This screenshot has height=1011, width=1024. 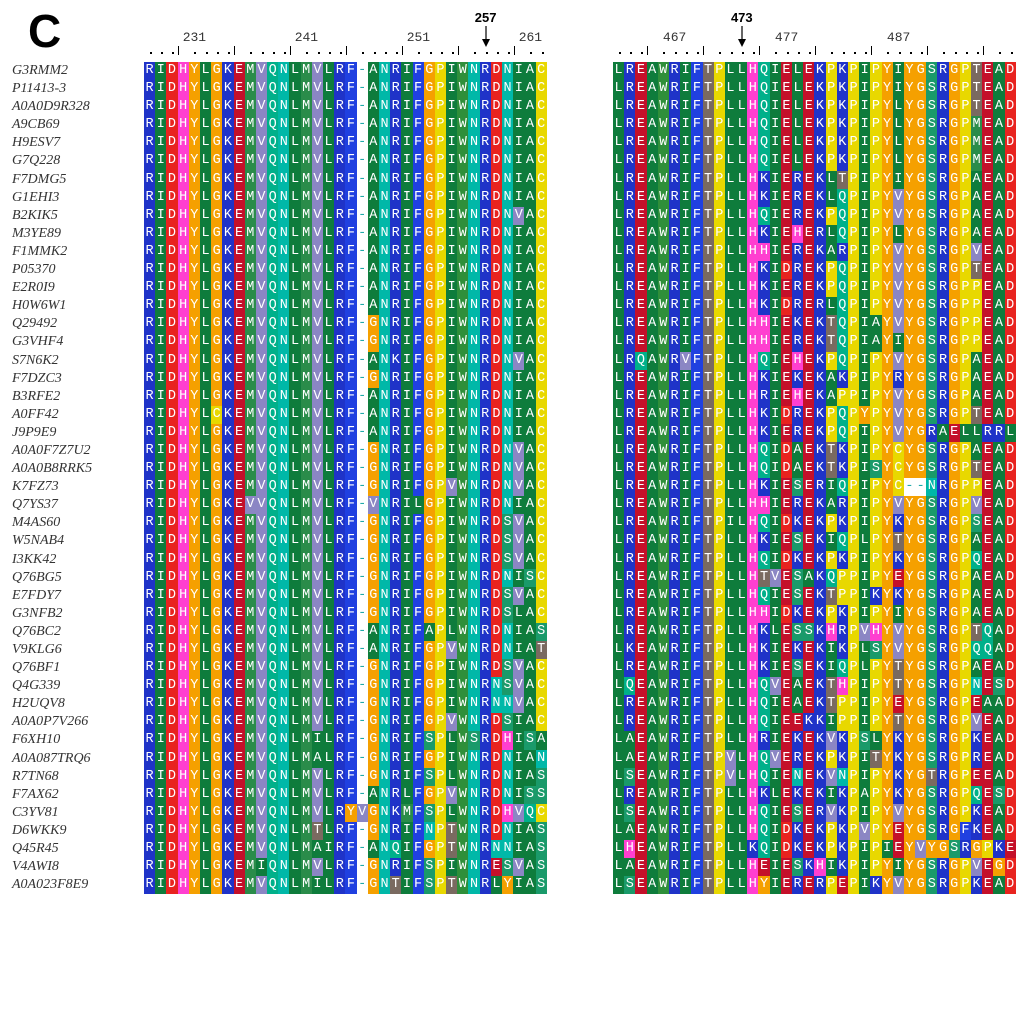 I want to click on sequence-id: V4AWI8, so click(x=35, y=867).